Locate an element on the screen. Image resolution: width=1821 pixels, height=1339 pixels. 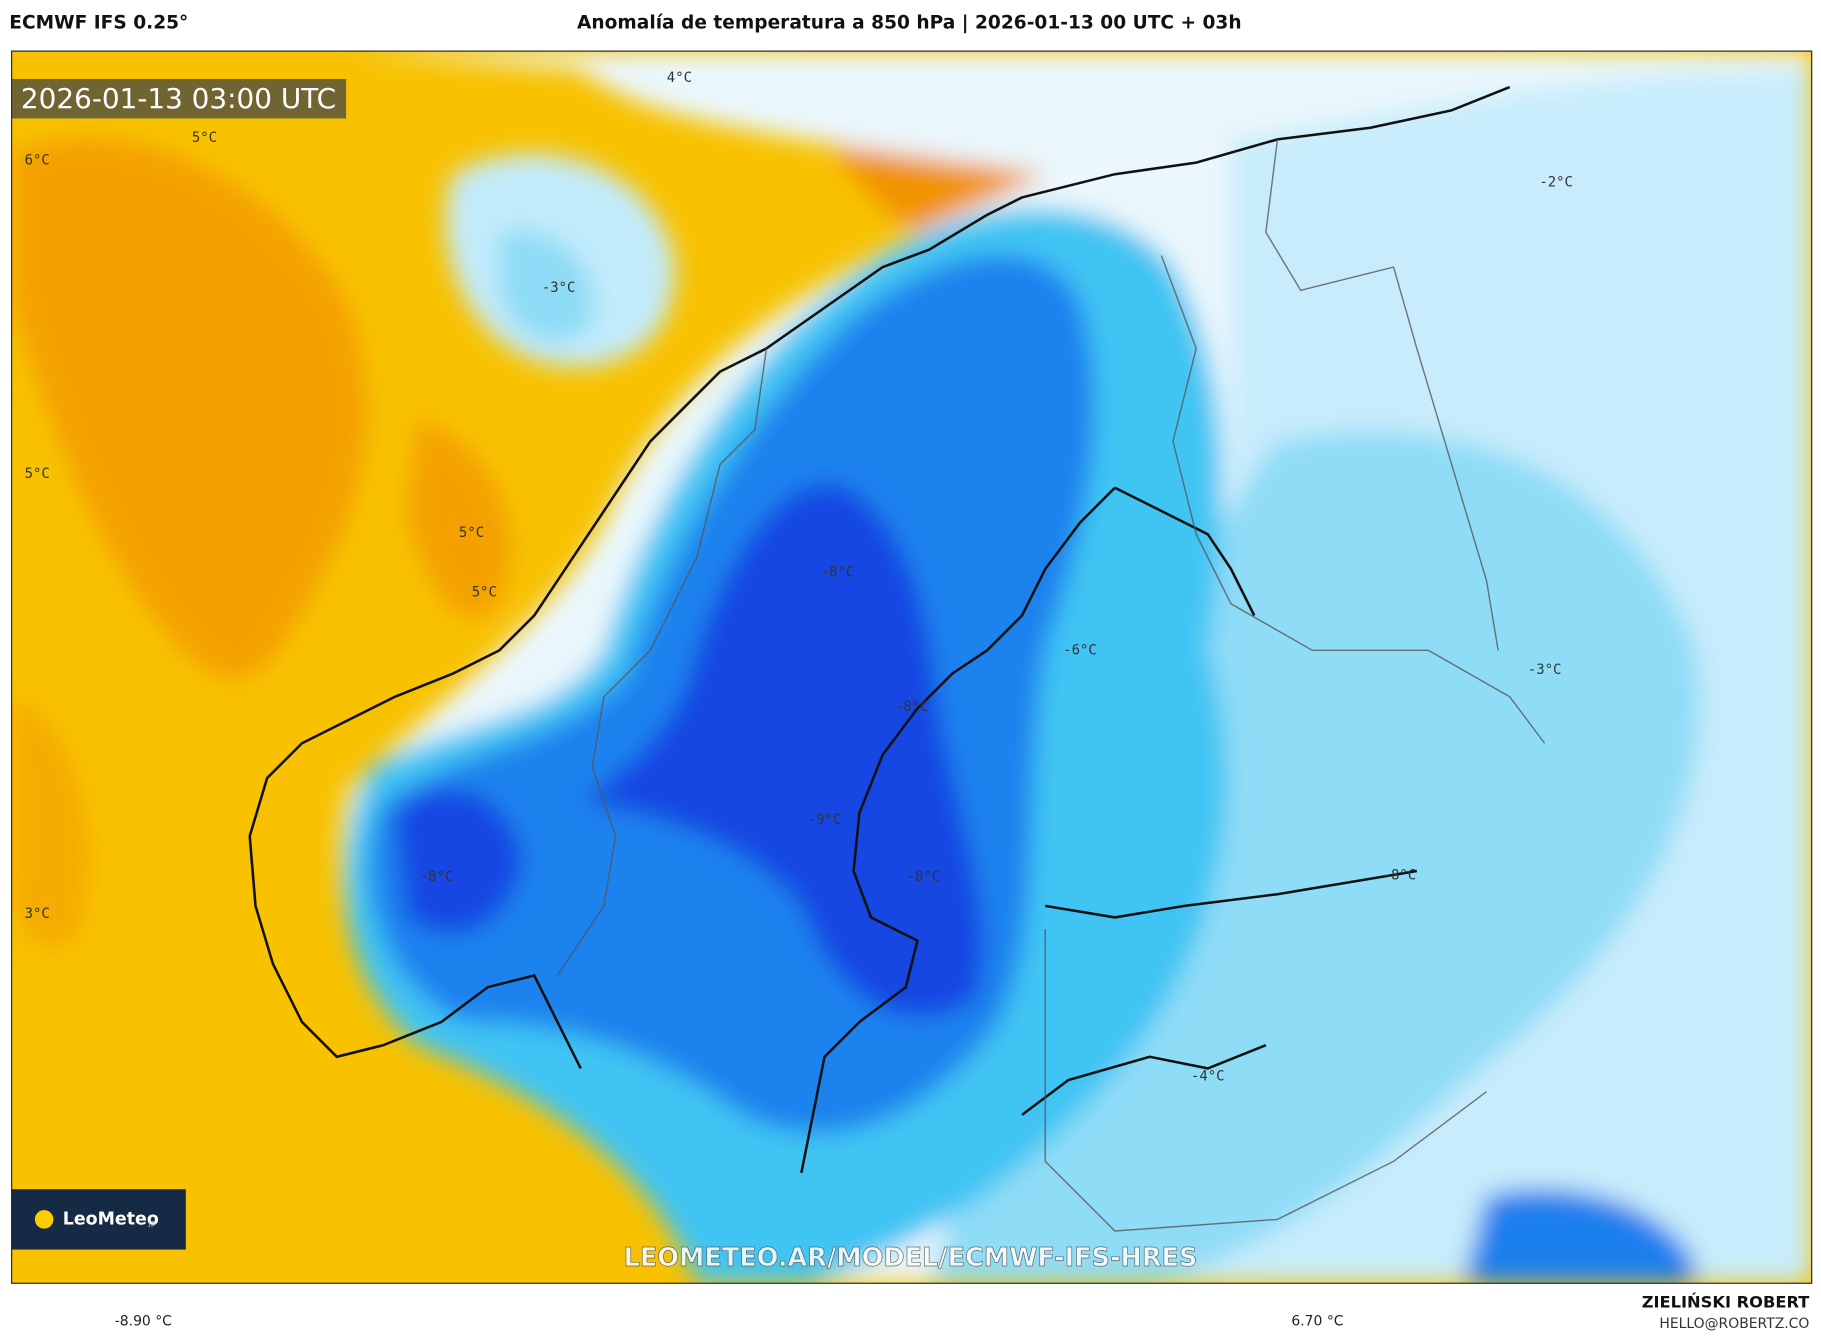
contour-label: 6°C is located at coordinates (37, 160).